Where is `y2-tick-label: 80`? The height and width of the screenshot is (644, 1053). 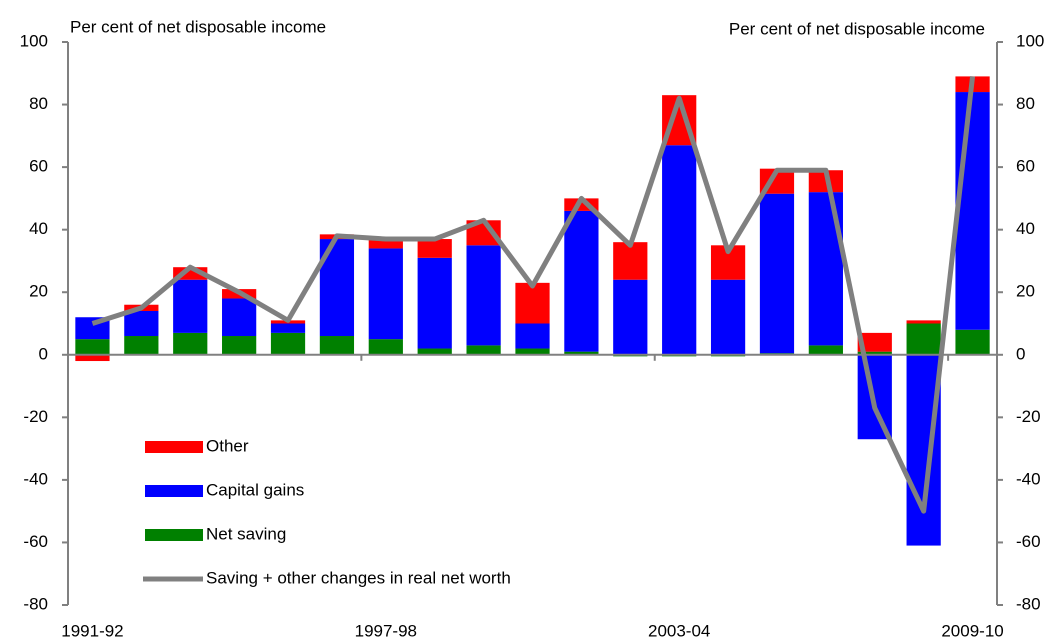
y2-tick-label: 80 is located at coordinates (1025, 103).